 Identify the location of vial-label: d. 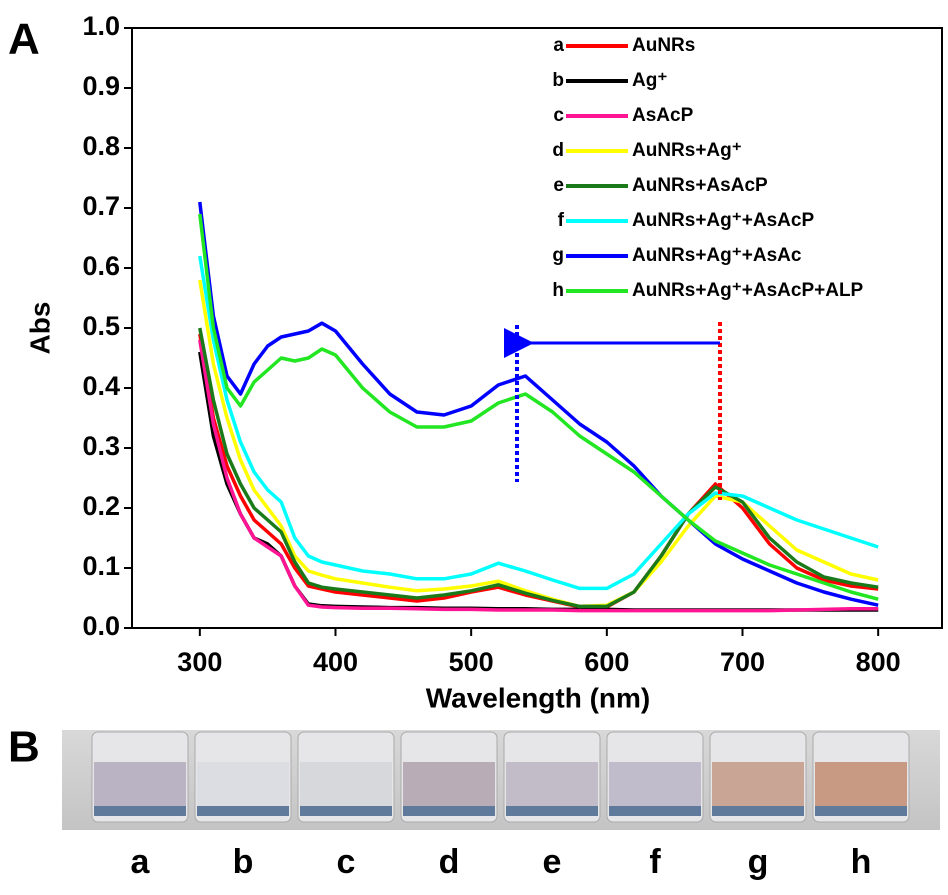
(449, 862).